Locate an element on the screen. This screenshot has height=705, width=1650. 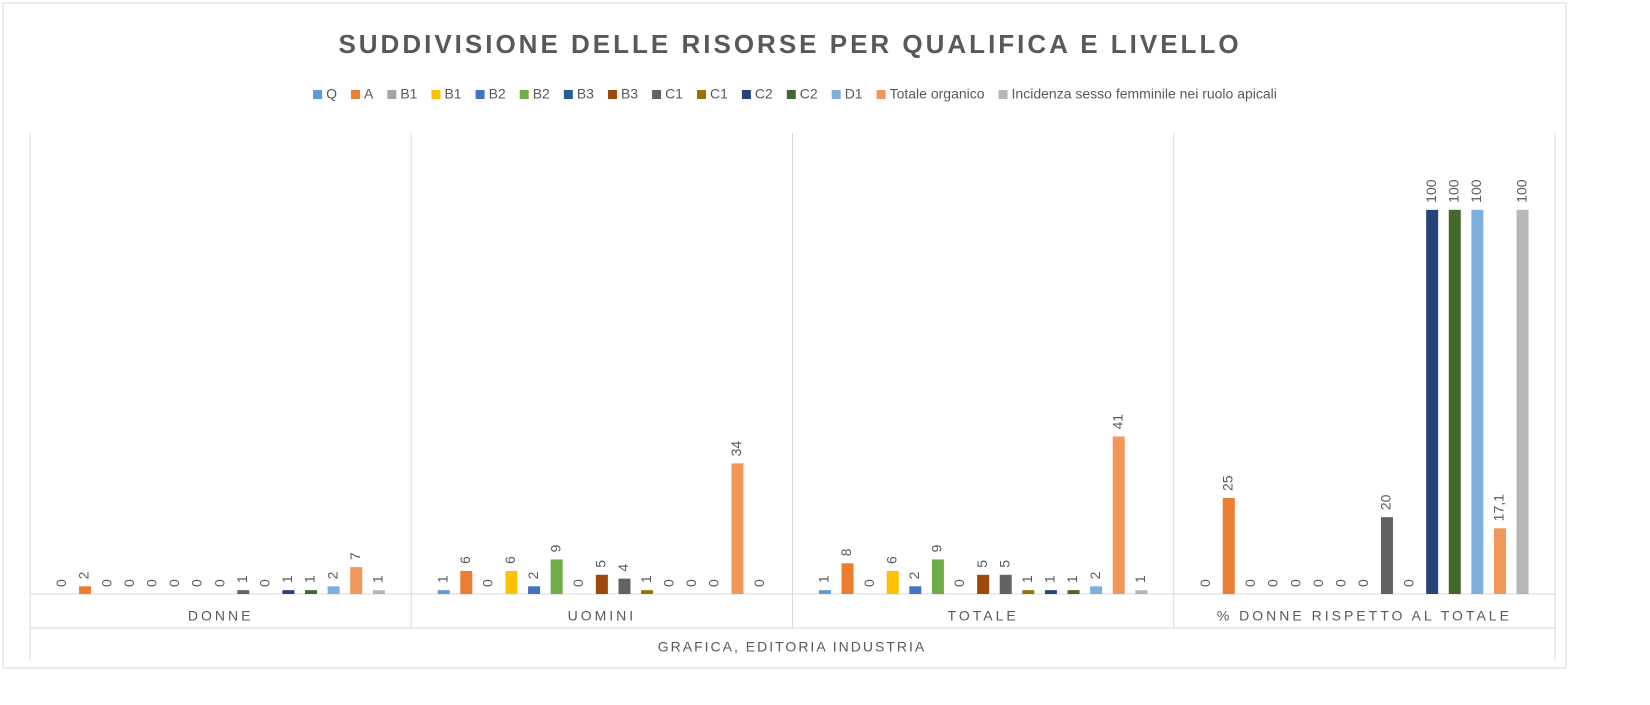
data-label: 4 is located at coordinates (623, 568).